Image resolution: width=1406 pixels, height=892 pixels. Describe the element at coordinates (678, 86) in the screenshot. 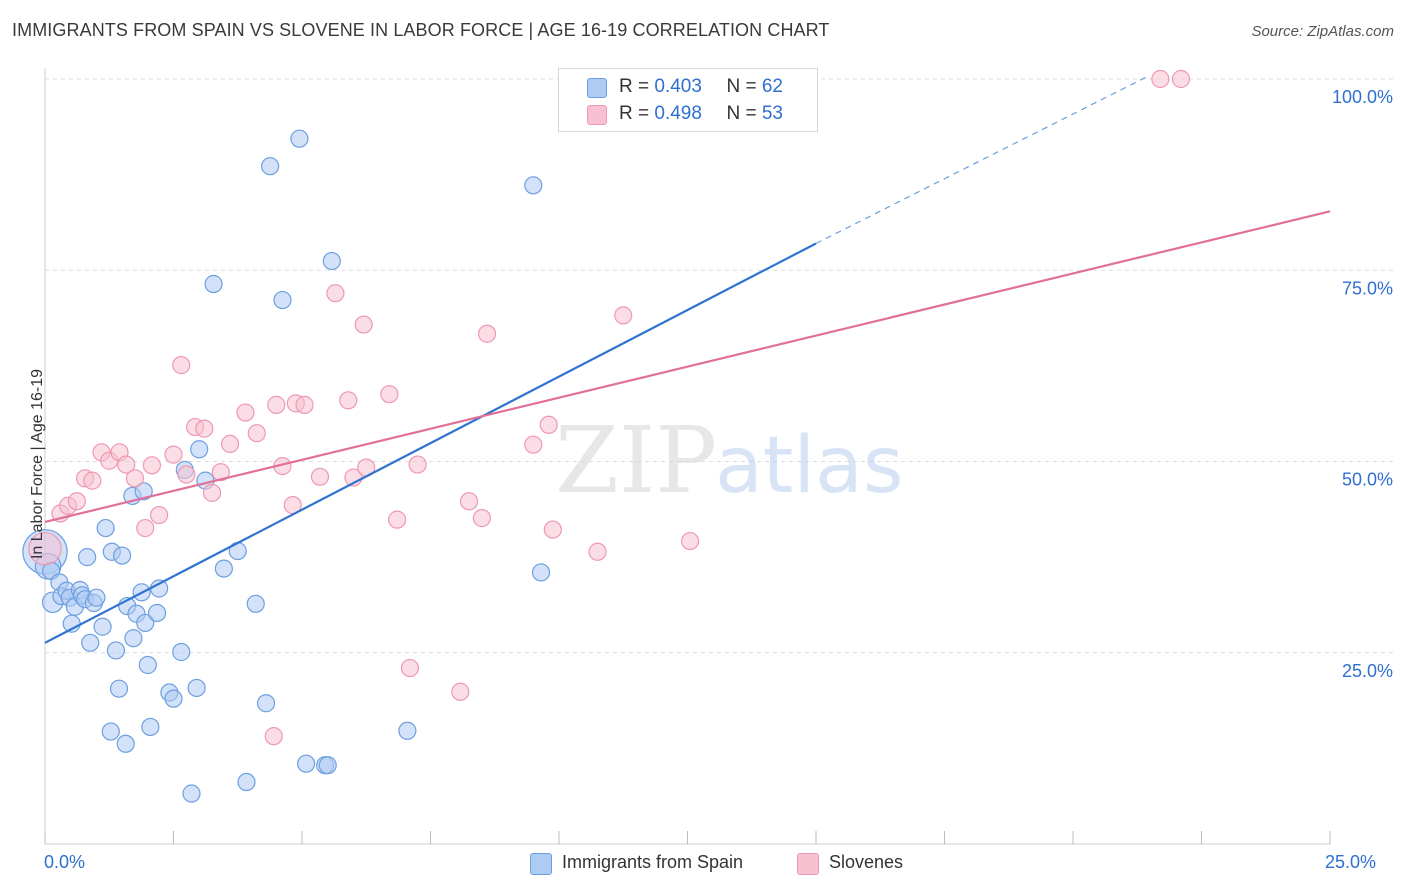

I see `r-value: 0.403` at that location.